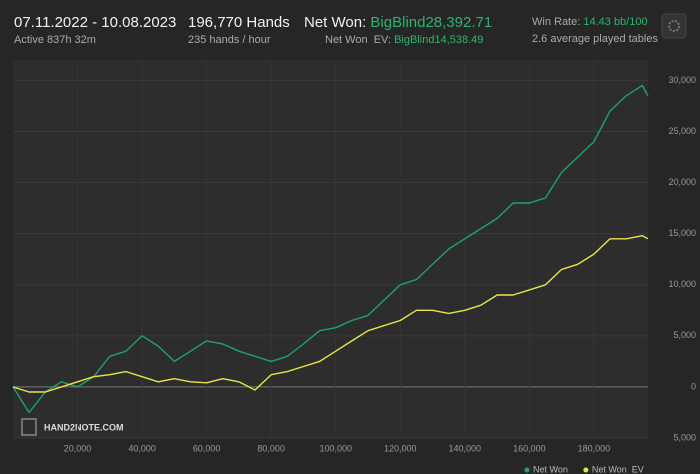  What do you see at coordinates (95, 22) in the screenshot?
I see `date-range: 07.11.2022 - 10.08.2023` at bounding box center [95, 22].